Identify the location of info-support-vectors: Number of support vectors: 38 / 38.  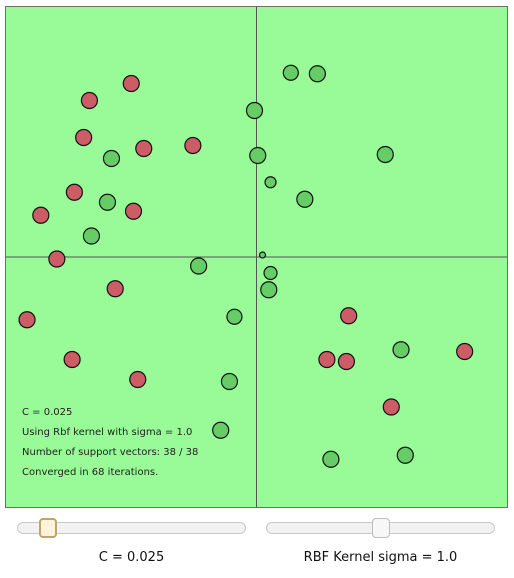
(110, 452).